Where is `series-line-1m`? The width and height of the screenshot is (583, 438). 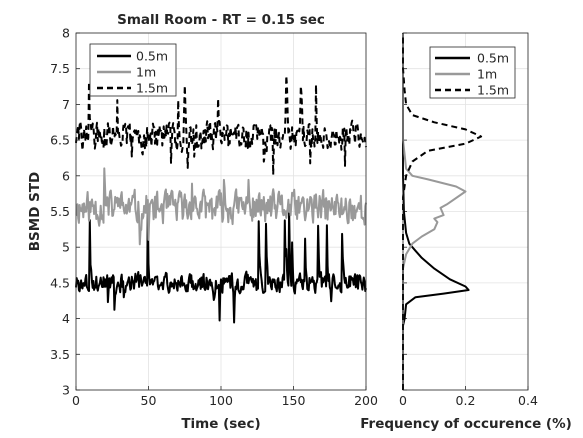
series-line-1m is located at coordinates (221, 206).